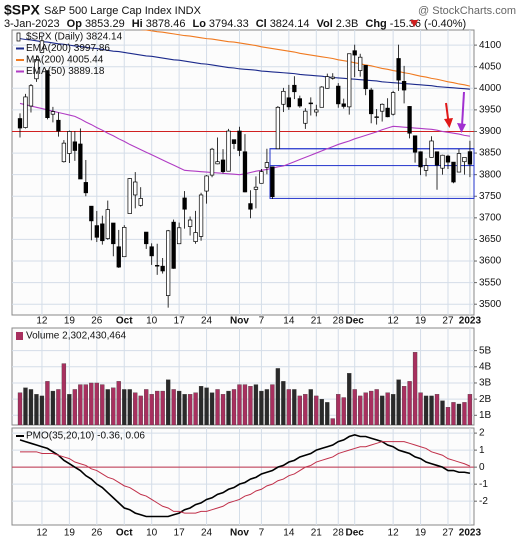  What do you see at coordinates (65, 71) in the screenshot?
I see `legend-label: EMA(50) 3889.18` at bounding box center [65, 71].